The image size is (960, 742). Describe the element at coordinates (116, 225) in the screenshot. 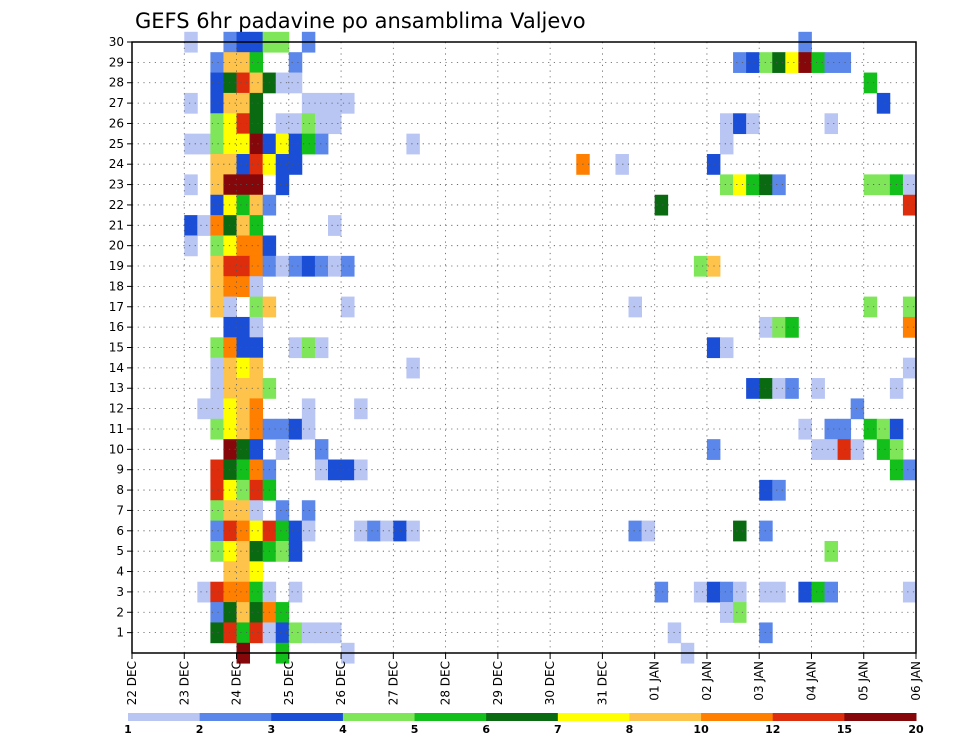

I see `y-tick-label: 21` at that location.